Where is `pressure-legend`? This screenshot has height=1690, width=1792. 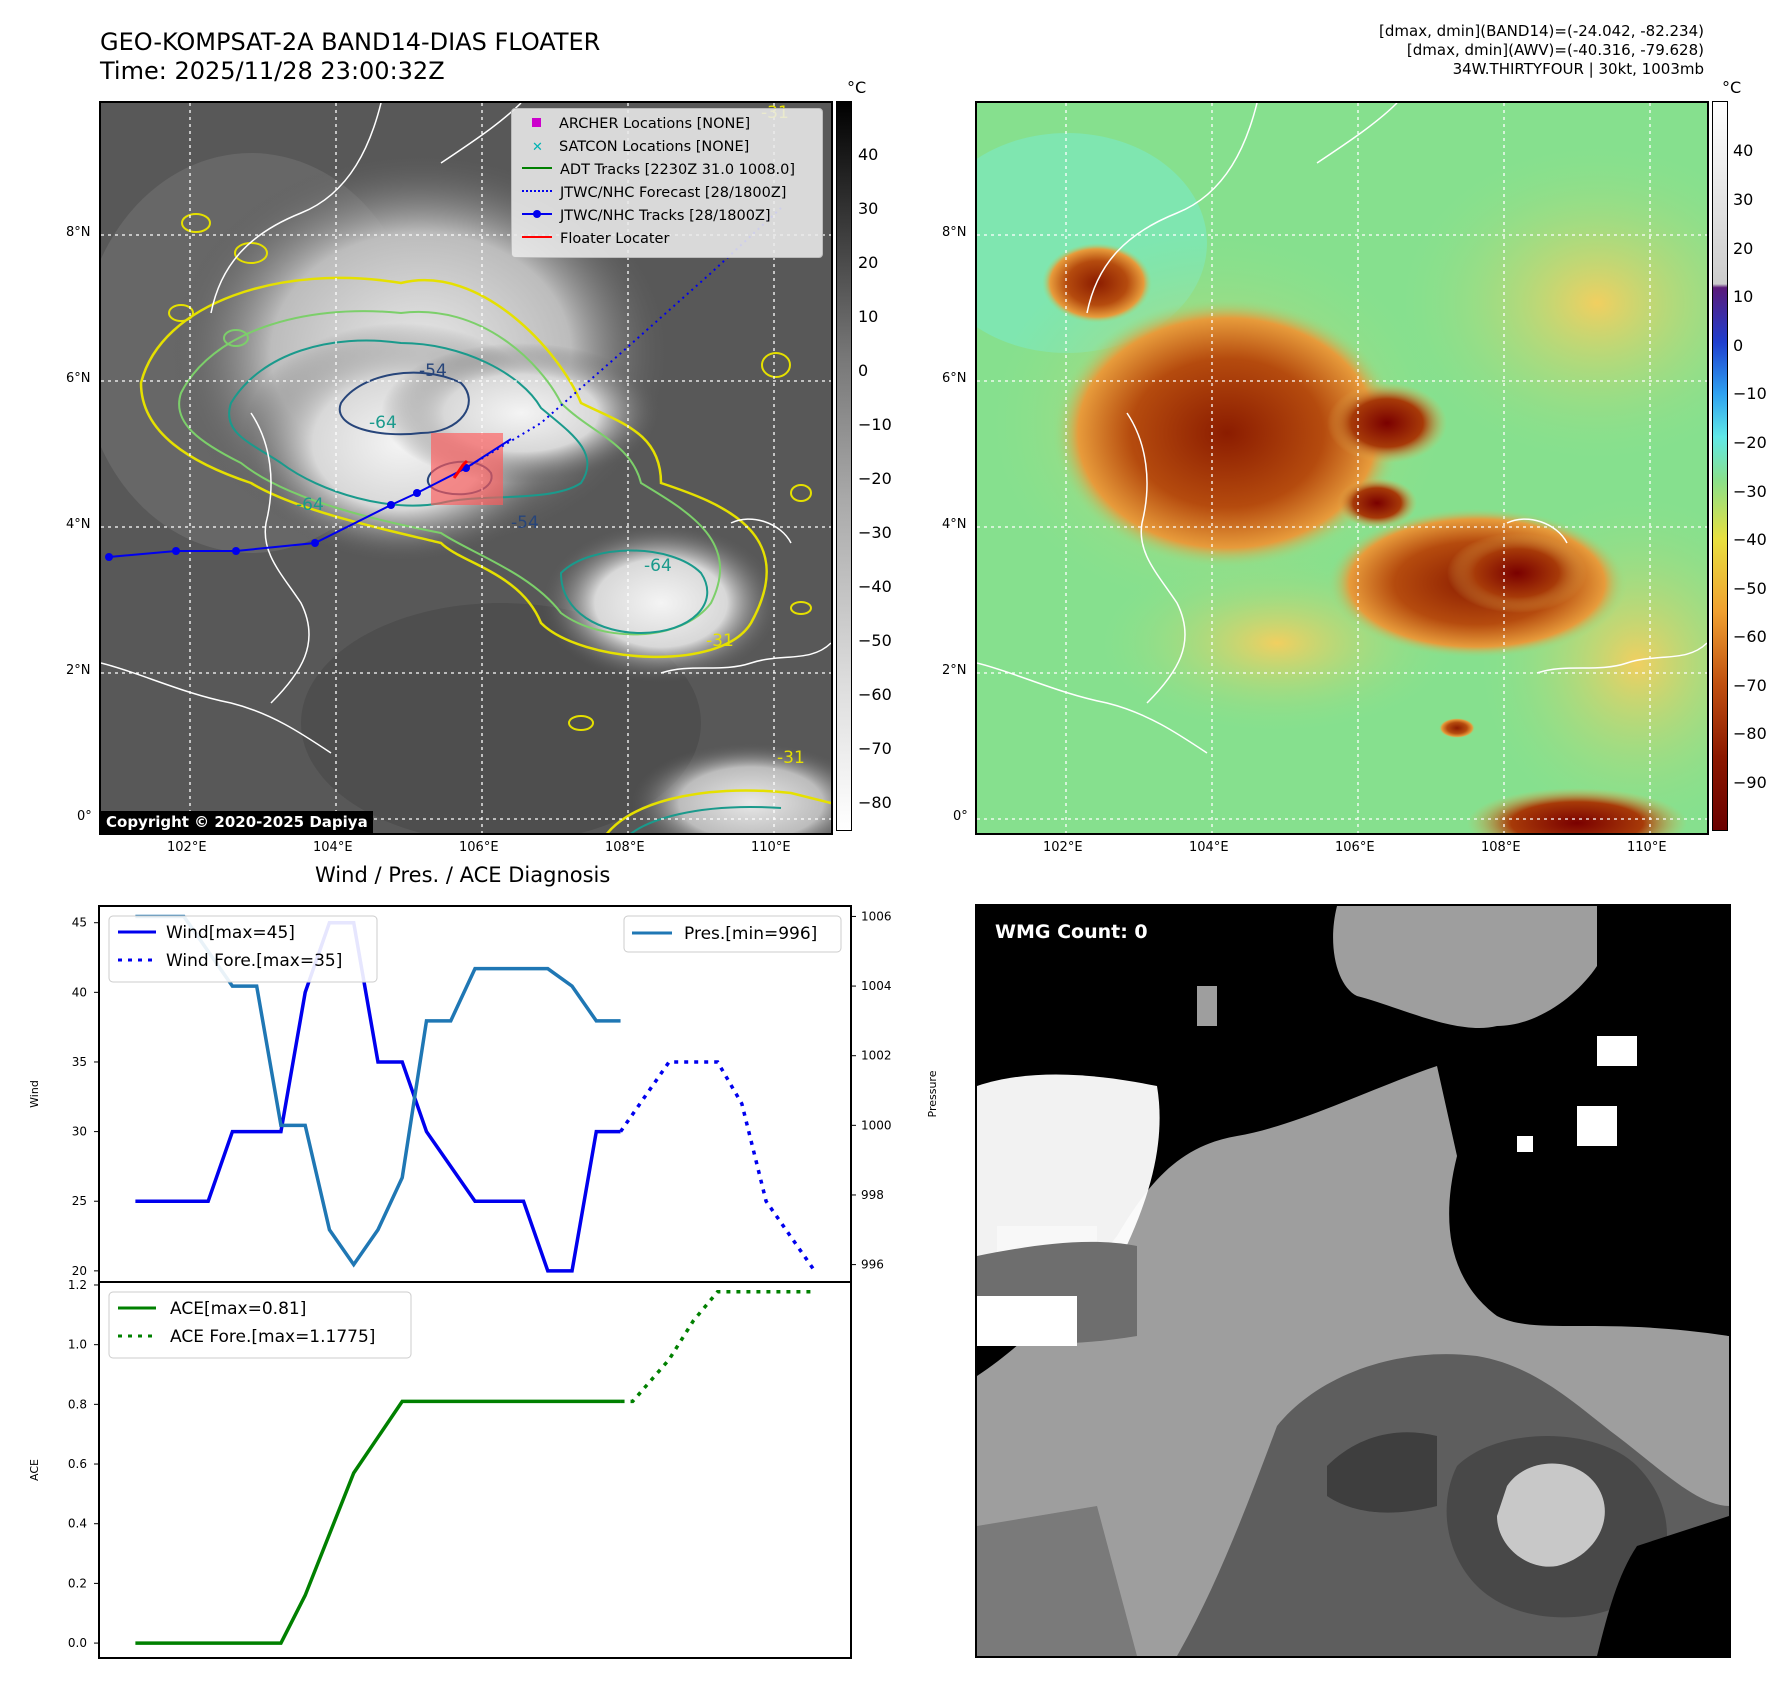
pressure-legend is located at coordinates (732, 934).